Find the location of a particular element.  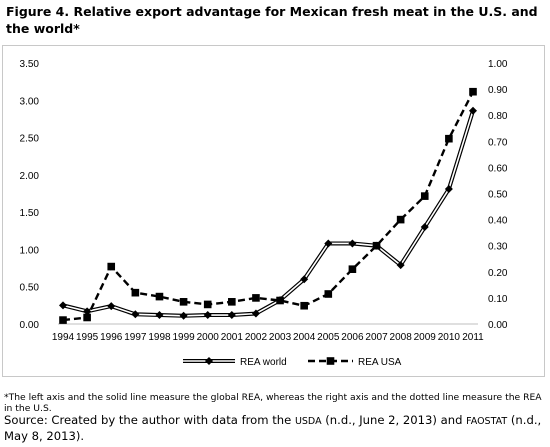

x-tick-label: 1994 is located at coordinates (63, 337).